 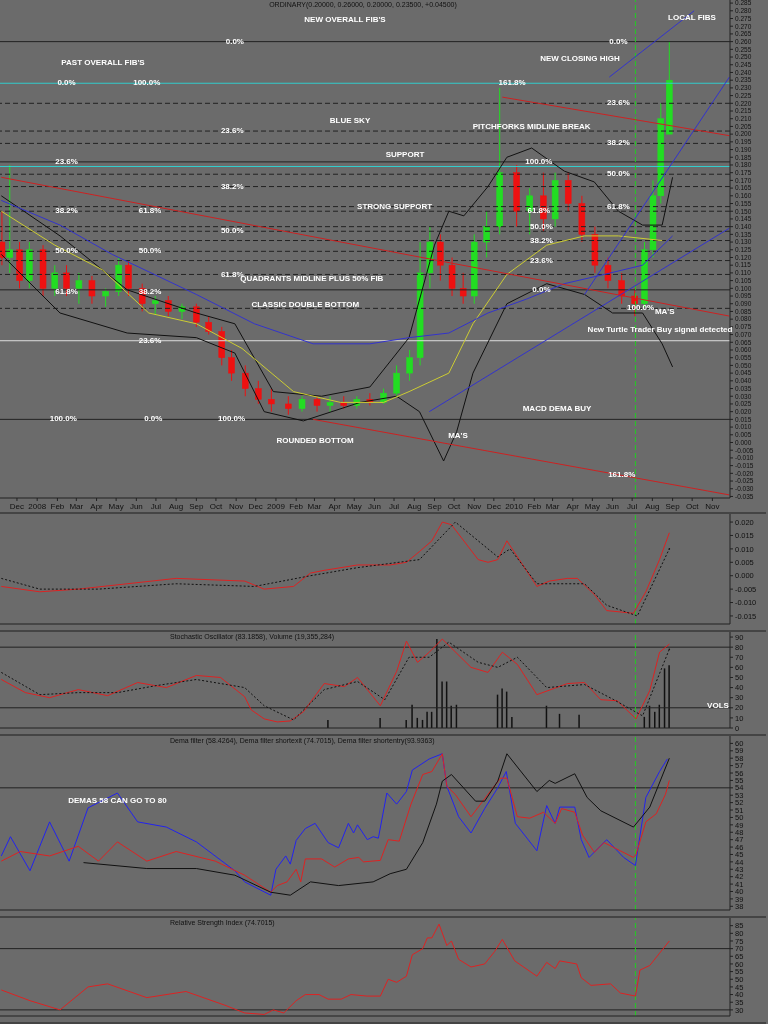 I want to click on annotation: PAST OVERALL FIB'S, so click(x=103, y=62).